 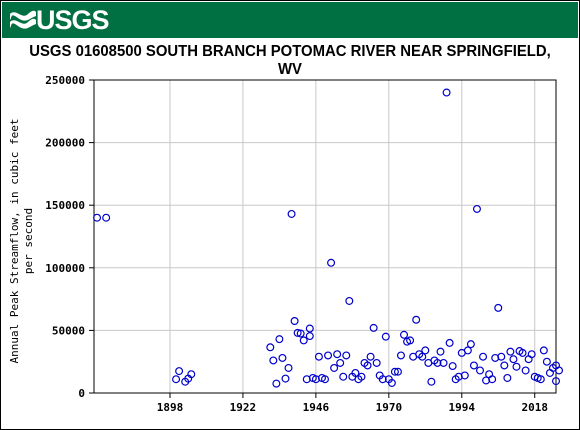 What do you see at coordinates (389, 407) in the screenshot?
I see `x-tick-label: 1970` at bounding box center [389, 407].